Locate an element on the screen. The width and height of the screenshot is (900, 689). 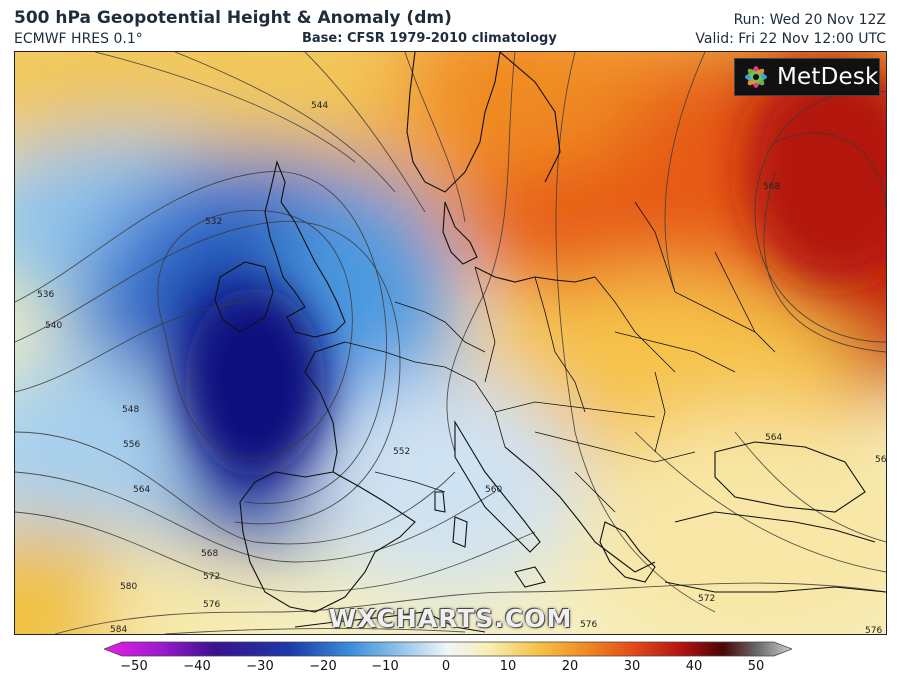
colorbar-tick: 40 is located at coordinates (694, 666).